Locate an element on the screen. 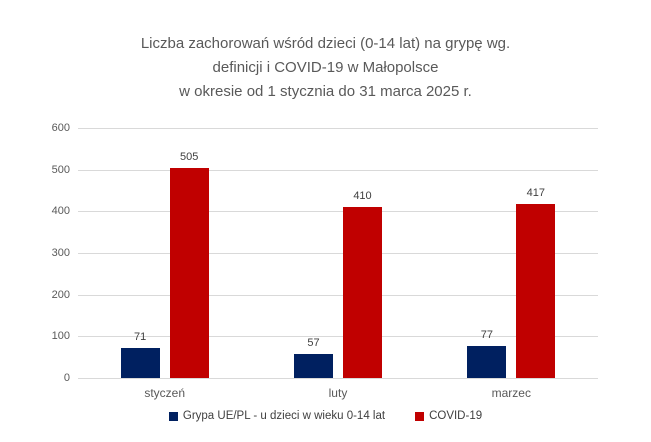 Image resolution: width=651 pixels, height=442 pixels. legend-label-grypa: Grypa UE/PL - u dzieci w wieku 0-14 lat is located at coordinates (284, 416).